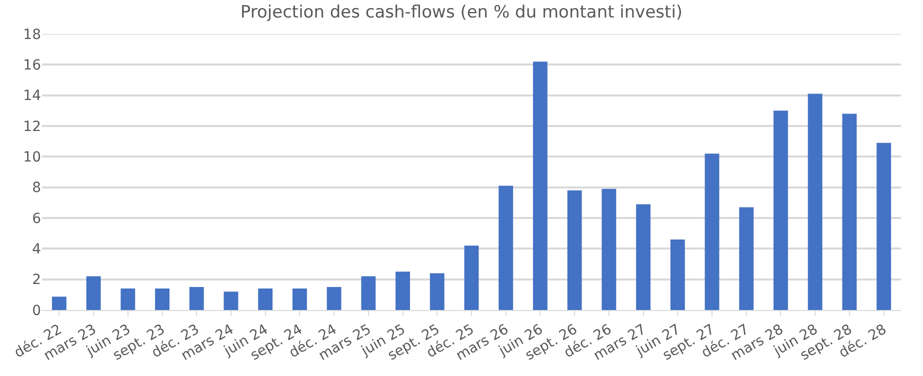 The height and width of the screenshot is (376, 923). Describe the element at coordinates (36, 310) in the screenshot. I see `y-tick-label: 0` at that location.